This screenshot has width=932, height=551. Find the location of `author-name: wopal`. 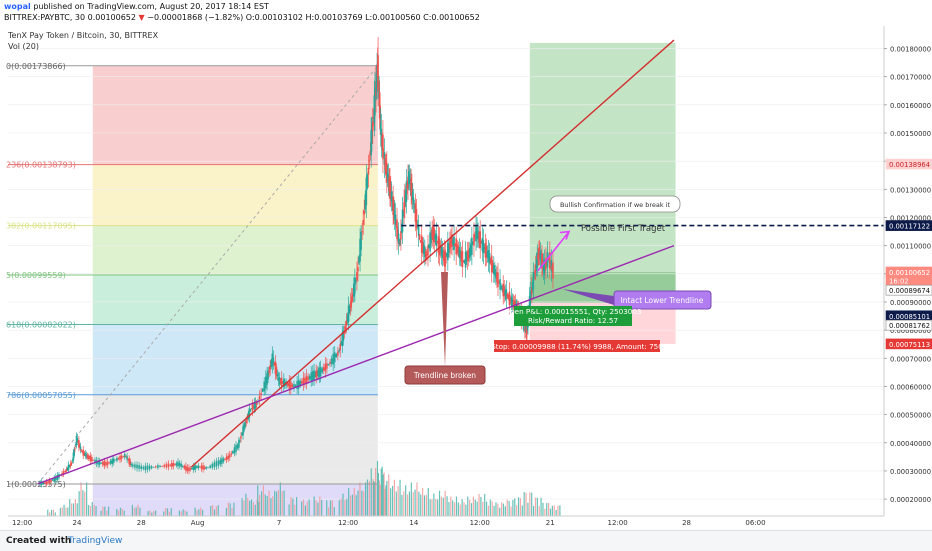

author-name: wopal is located at coordinates (17, 6).